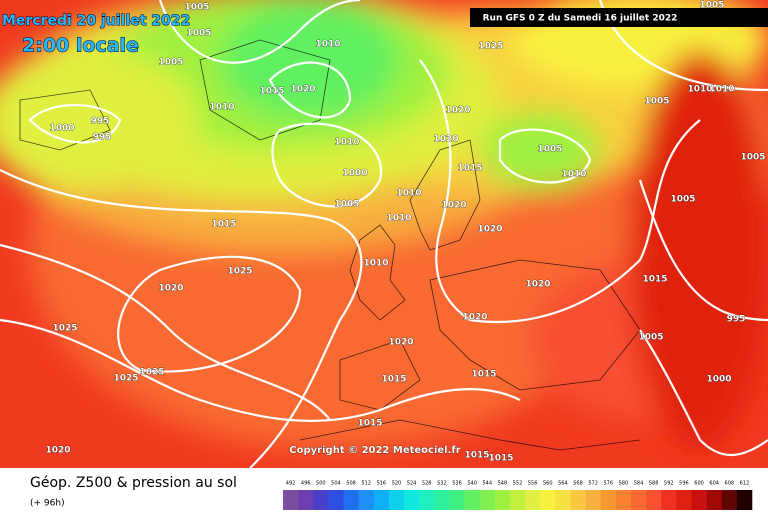  I want to click on scale-label: 548, so click(503, 484).